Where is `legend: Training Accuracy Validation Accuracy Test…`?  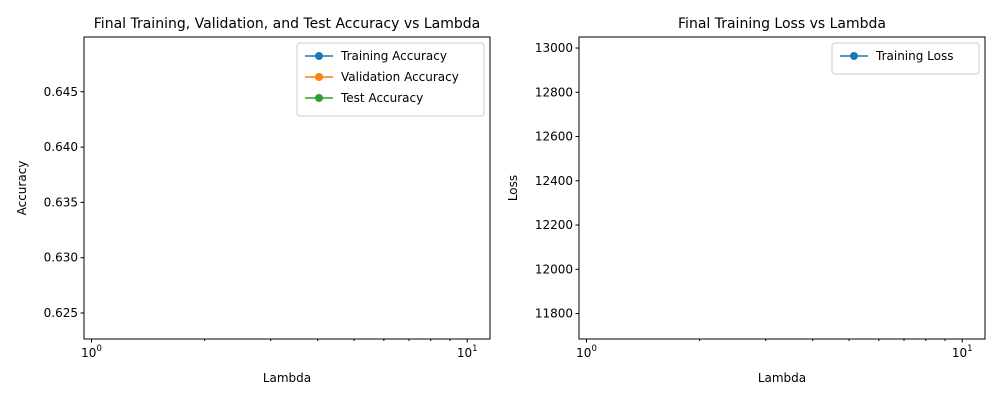 legend: Training Accuracy Validation Accuracy Test… is located at coordinates (390, 79).